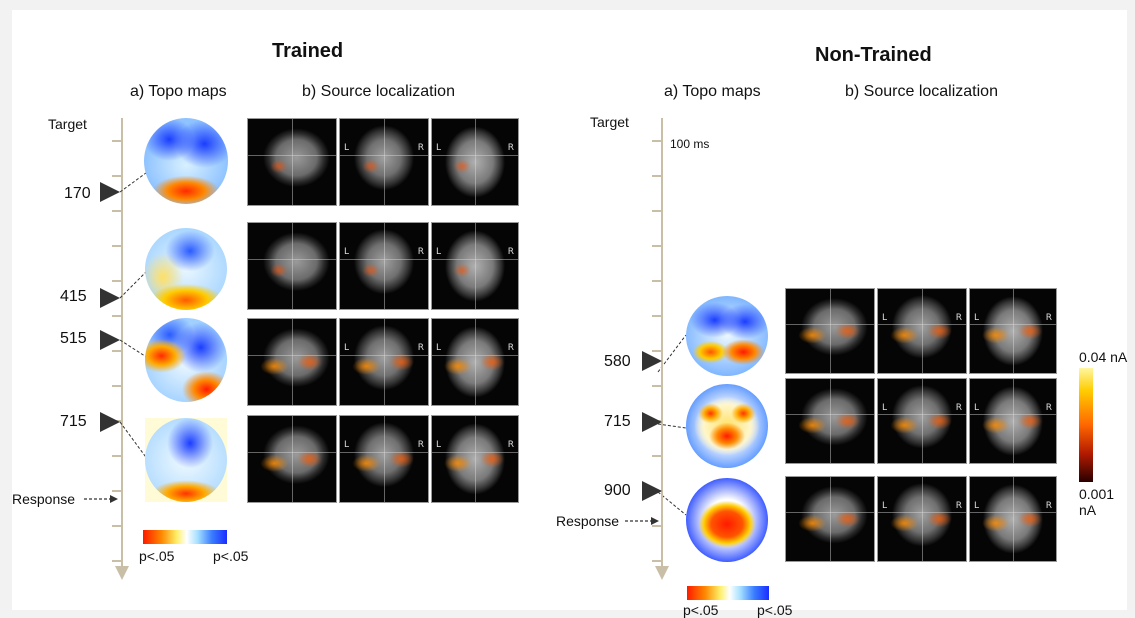 The image size is (1135, 618). I want to click on nontrained-title: Non-Trained, so click(873, 55).